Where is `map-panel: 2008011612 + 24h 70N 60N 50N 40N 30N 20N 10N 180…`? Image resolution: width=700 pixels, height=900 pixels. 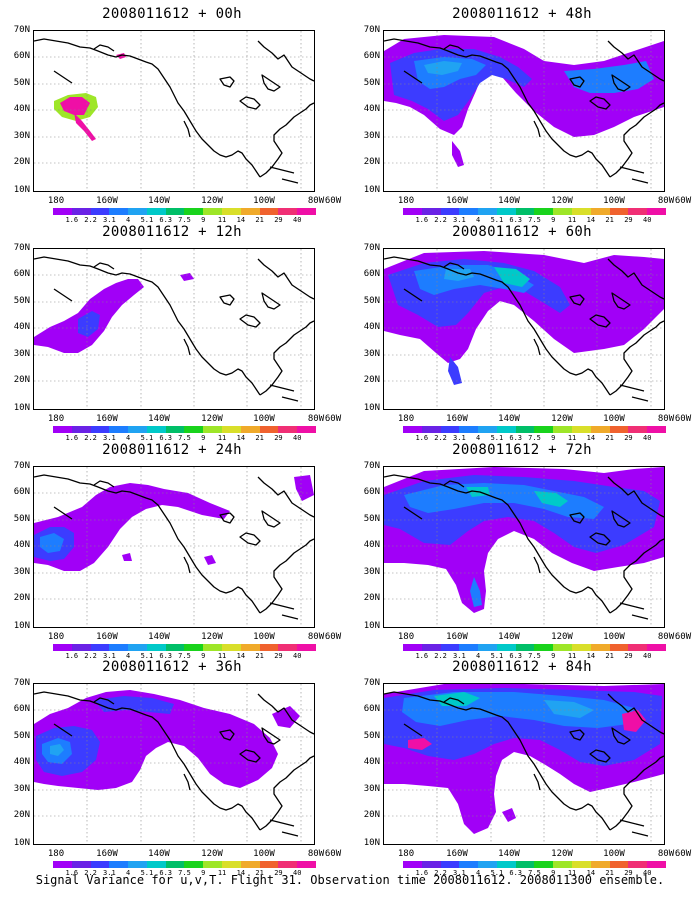 map-panel: 2008011612 + 24h 70N 60N 50N 40N 30N 20N 10N 180… is located at coordinates (170, 551).